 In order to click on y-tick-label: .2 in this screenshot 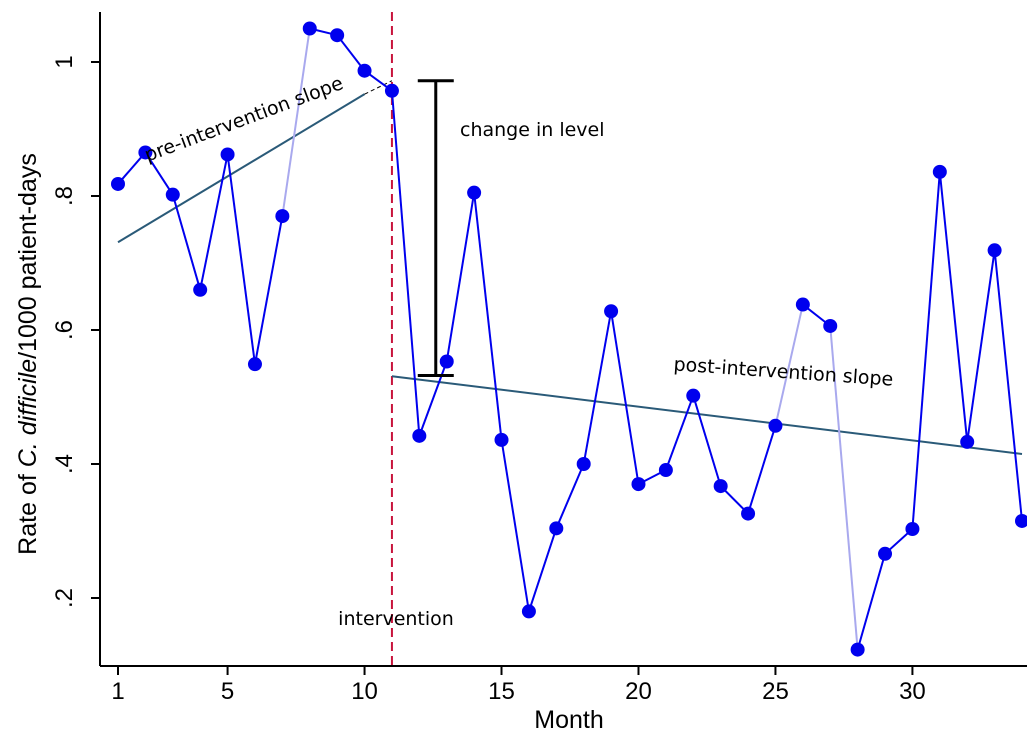, I will do `click(64, 598)`.